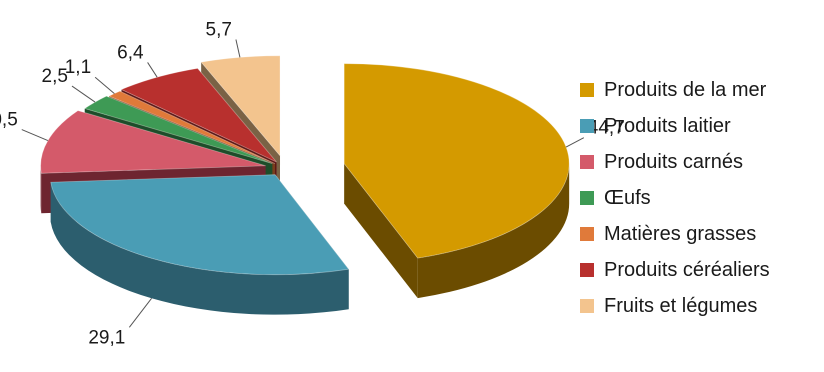  Describe the element at coordinates (106, 337) in the screenshot. I see `data-label-1: 29,1` at that location.